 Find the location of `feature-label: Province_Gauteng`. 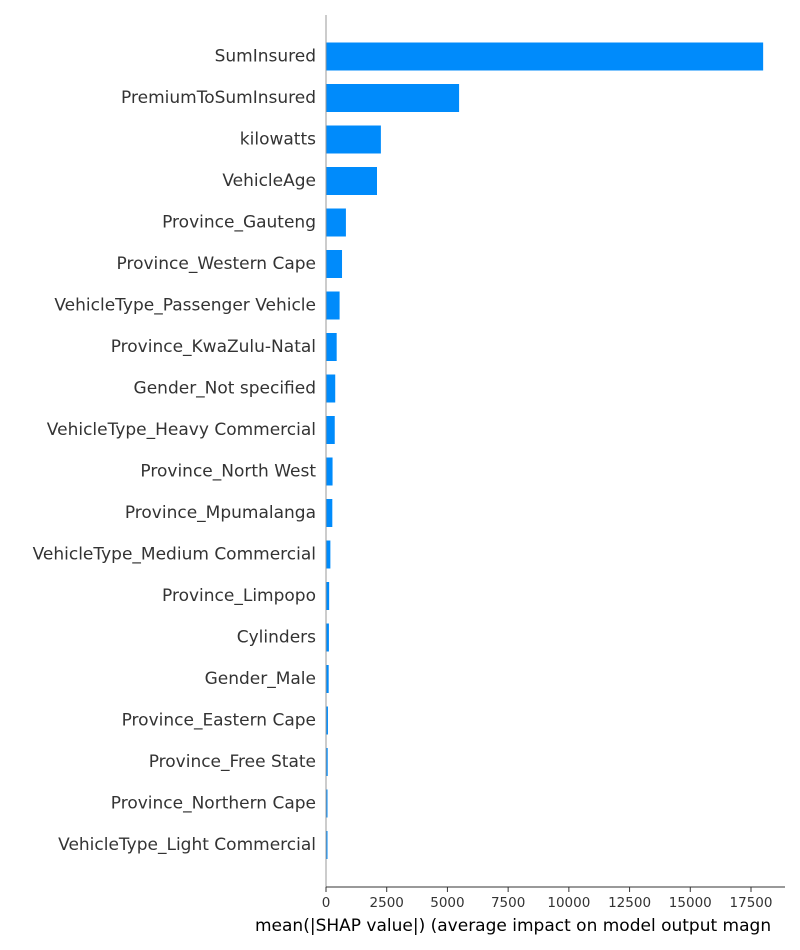

feature-label: Province_Gauteng is located at coordinates (239, 223).